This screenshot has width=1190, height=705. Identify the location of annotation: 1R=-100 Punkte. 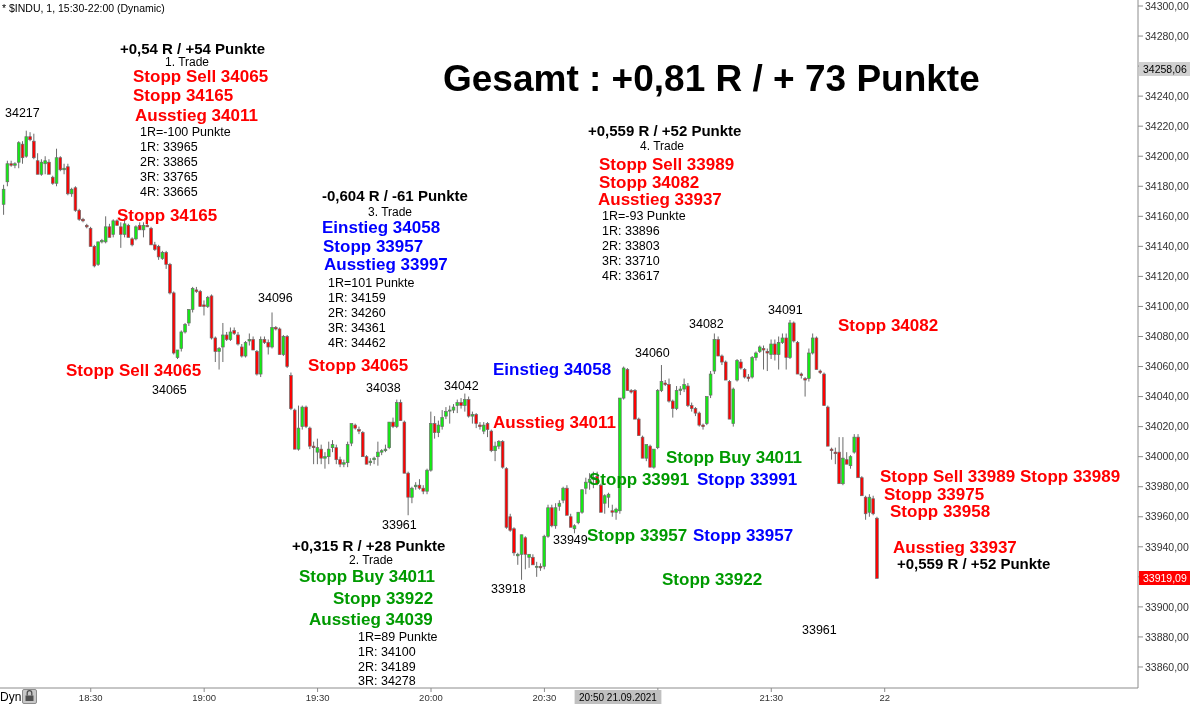
(185, 132).